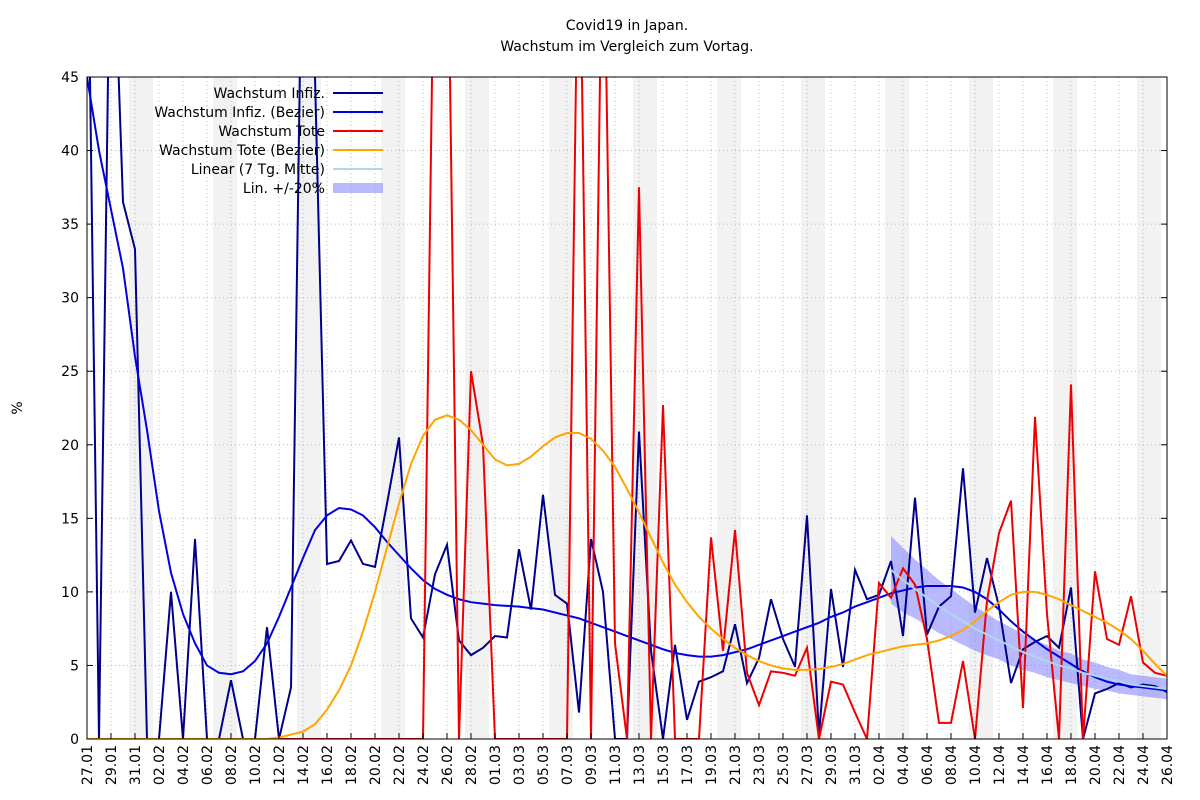  What do you see at coordinates (976, 765) in the screenshot?
I see `x-tick-label: 10.04` at bounding box center [976, 765].